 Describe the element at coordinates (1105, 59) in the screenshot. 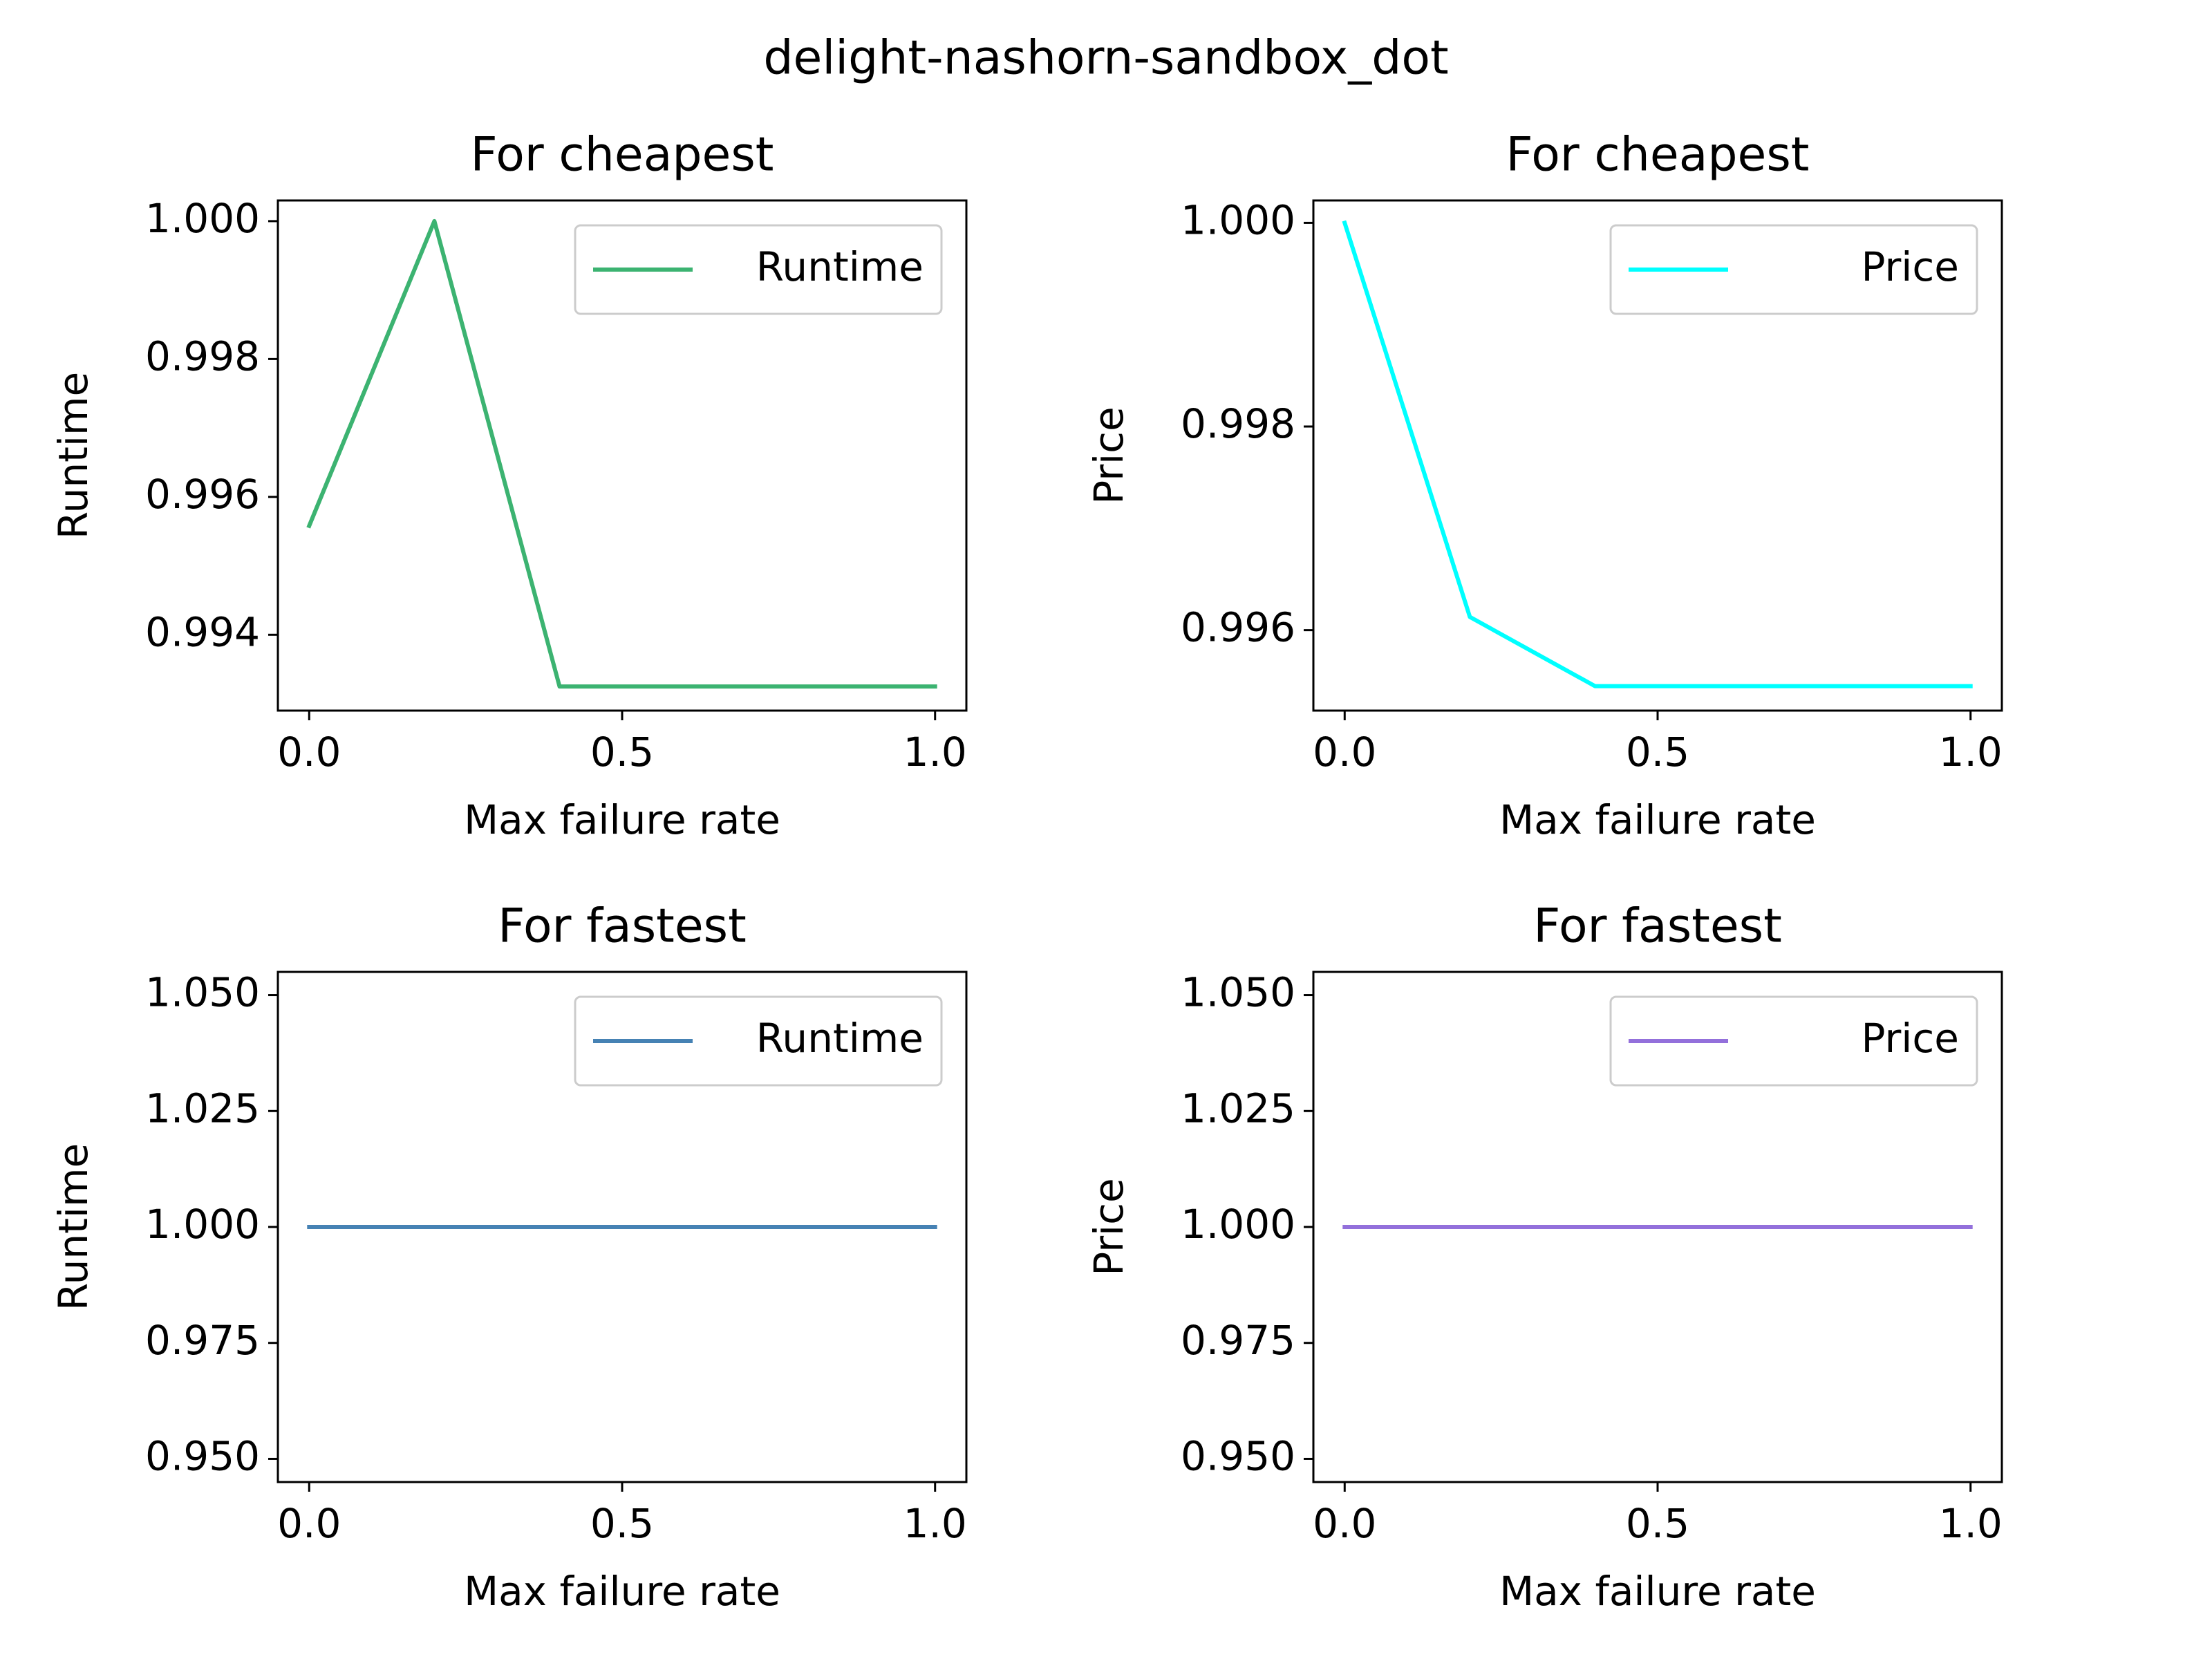

I see `figure-suptitle: delight-nashorn-sandbox_dot` at that location.